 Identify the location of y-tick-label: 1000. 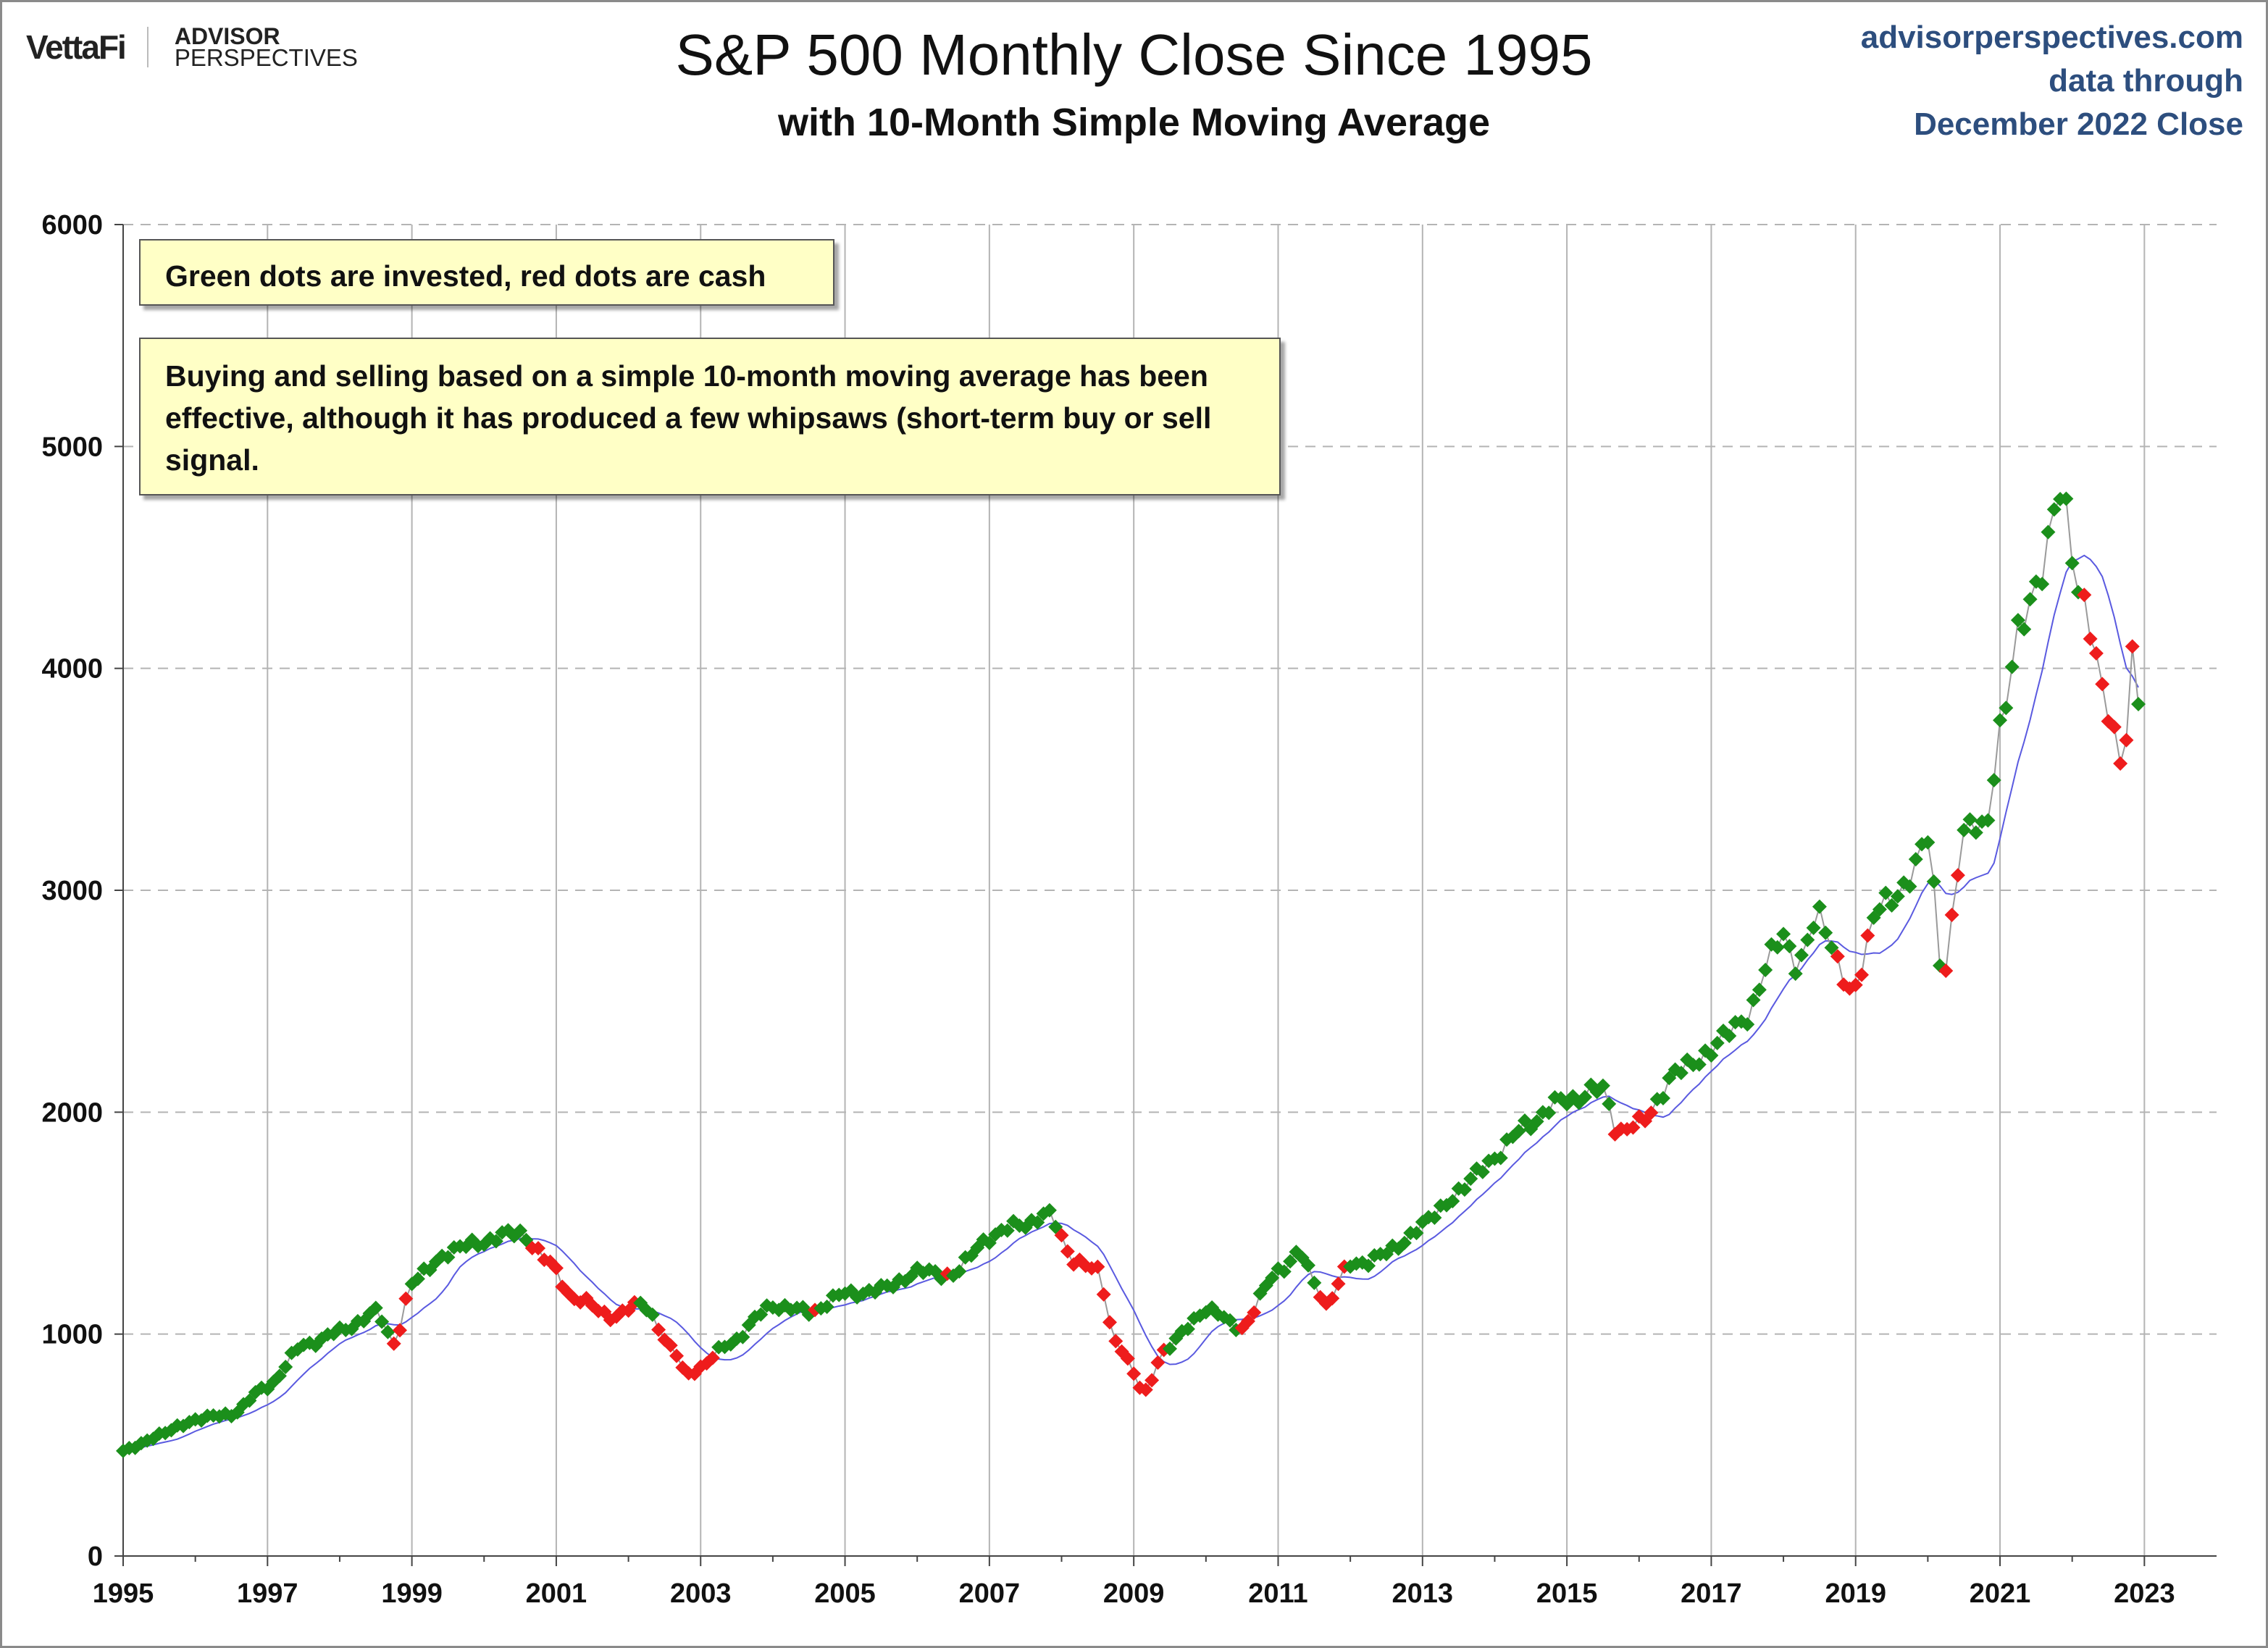
(72, 1335).